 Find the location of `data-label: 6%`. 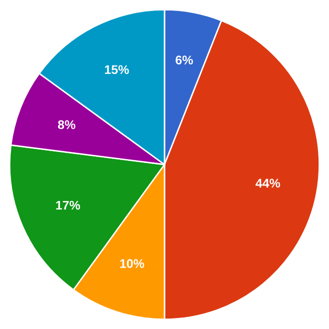

data-label: 6% is located at coordinates (184, 60).